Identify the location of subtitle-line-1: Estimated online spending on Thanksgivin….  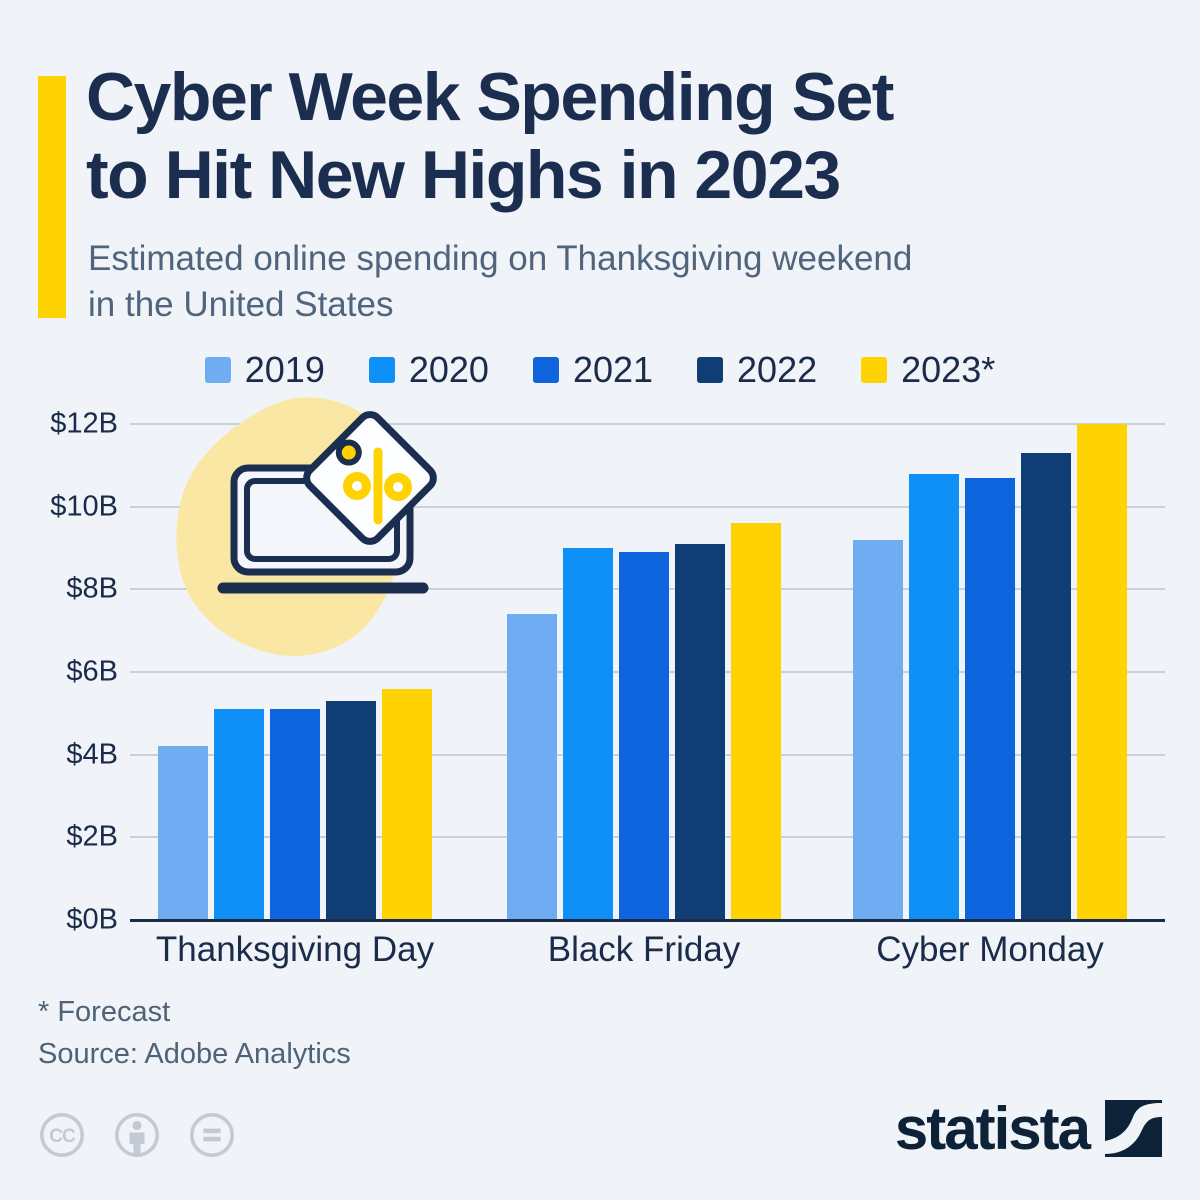
(500, 258).